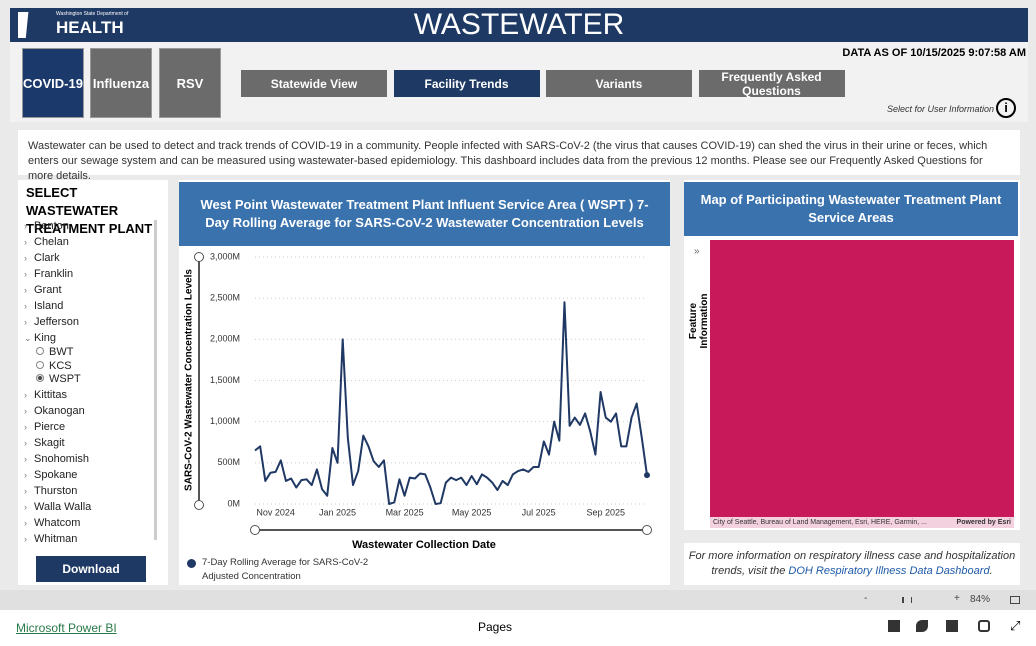  Describe the element at coordinates (89, 226) in the screenshot. I see `county-item: › Benton` at that location.